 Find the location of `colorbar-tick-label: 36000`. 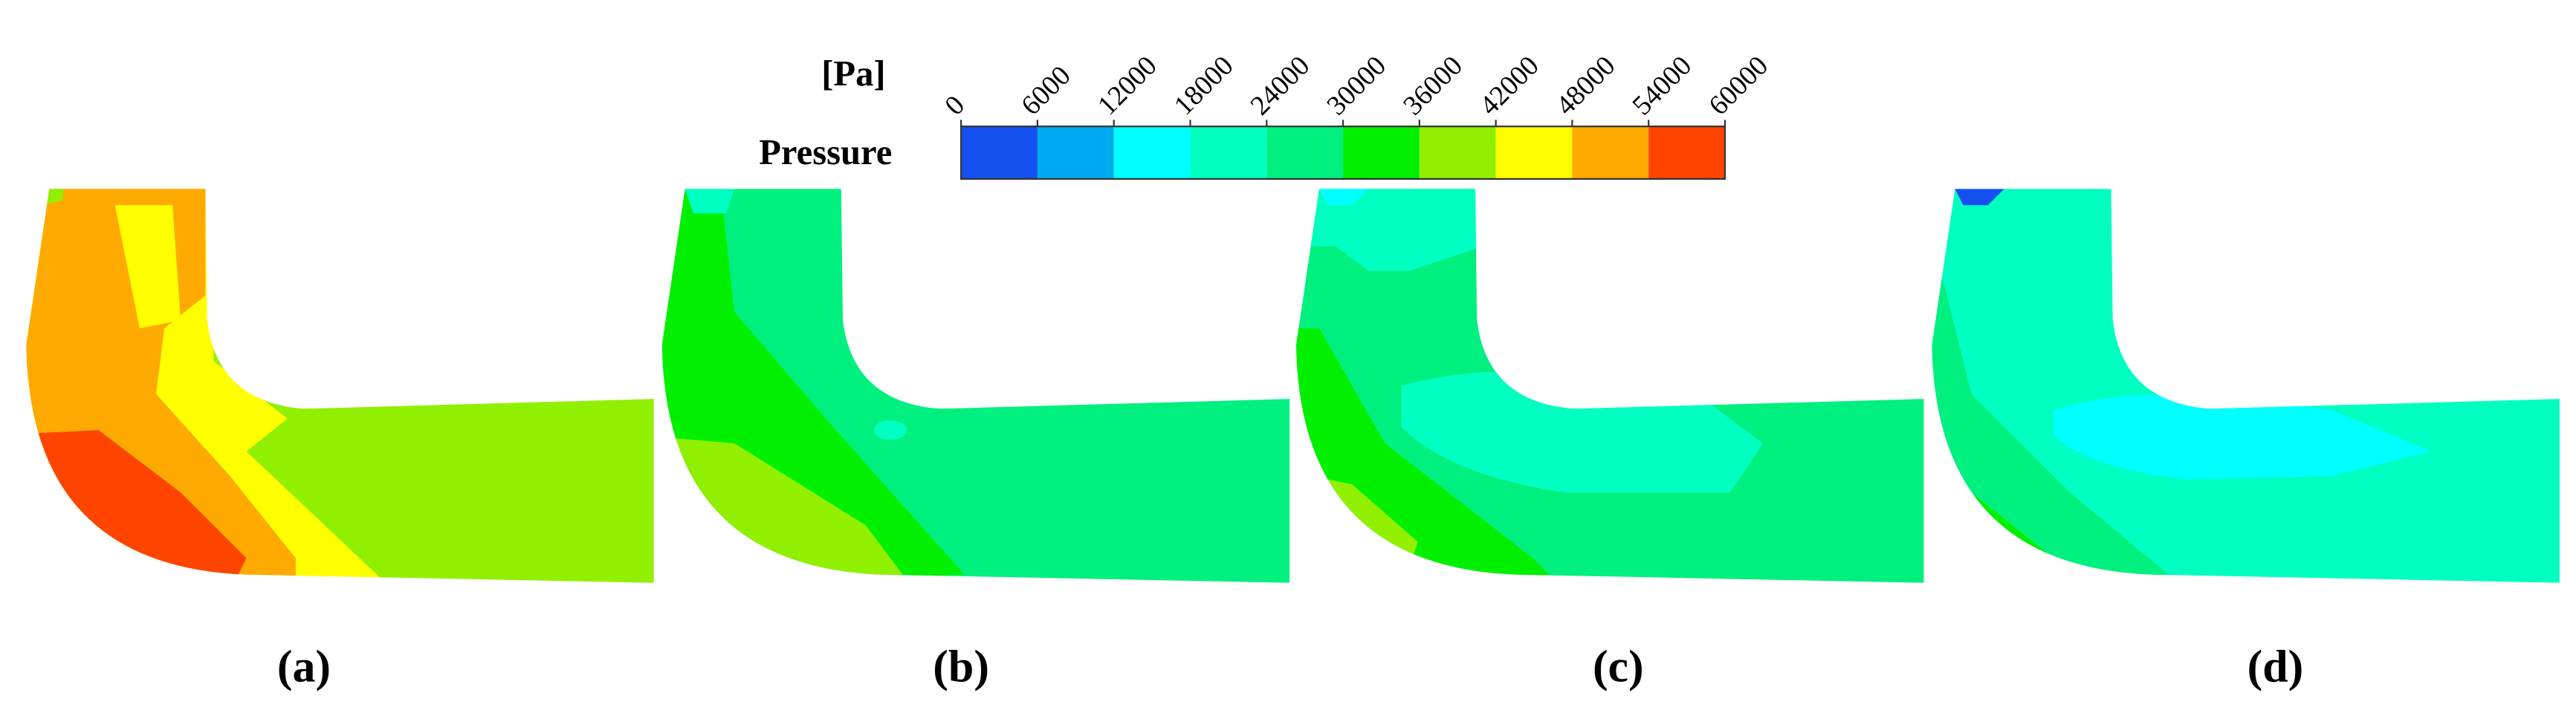

colorbar-tick-label: 36000 is located at coordinates (1433, 86).